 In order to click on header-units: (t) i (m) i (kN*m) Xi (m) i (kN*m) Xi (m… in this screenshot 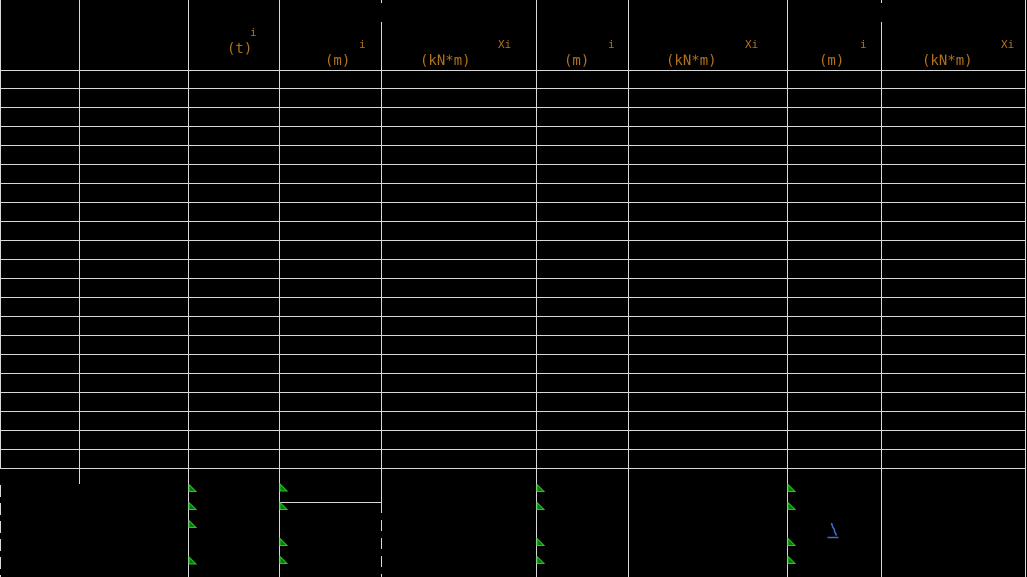, I will do `click(620, 47)`.